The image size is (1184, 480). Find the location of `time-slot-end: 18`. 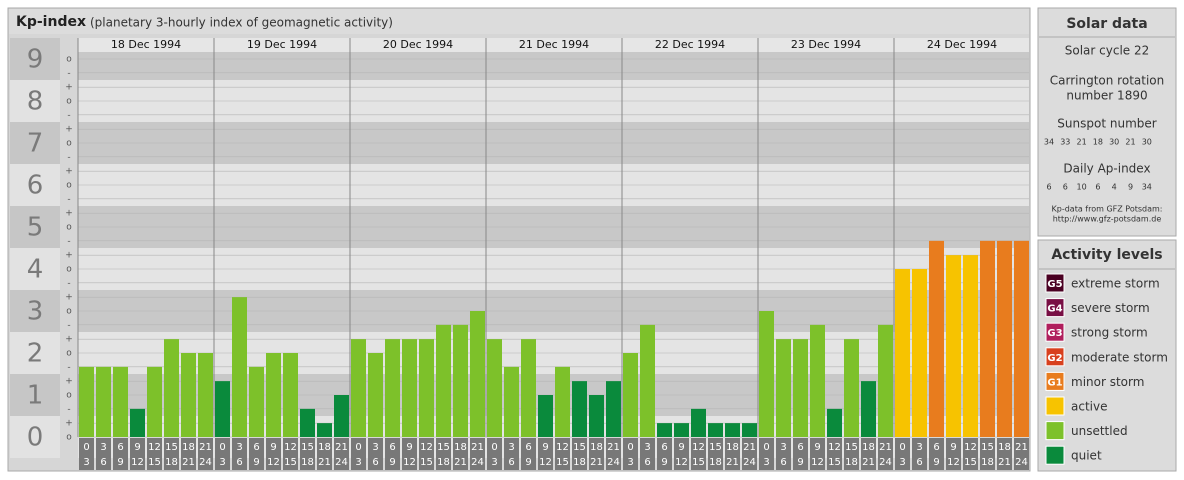

time-slot-end: 18 is located at coordinates (715, 462).